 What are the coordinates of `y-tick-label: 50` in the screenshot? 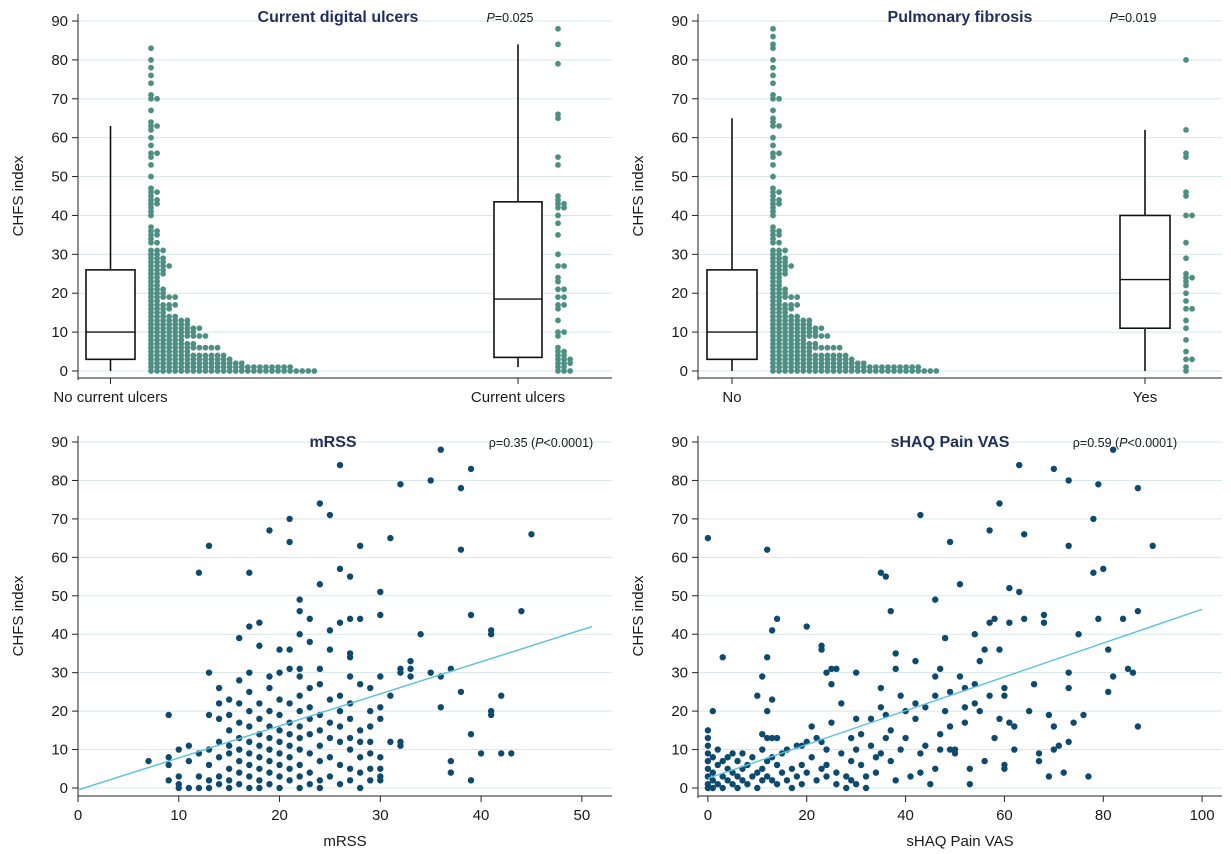 It's located at (679, 596).